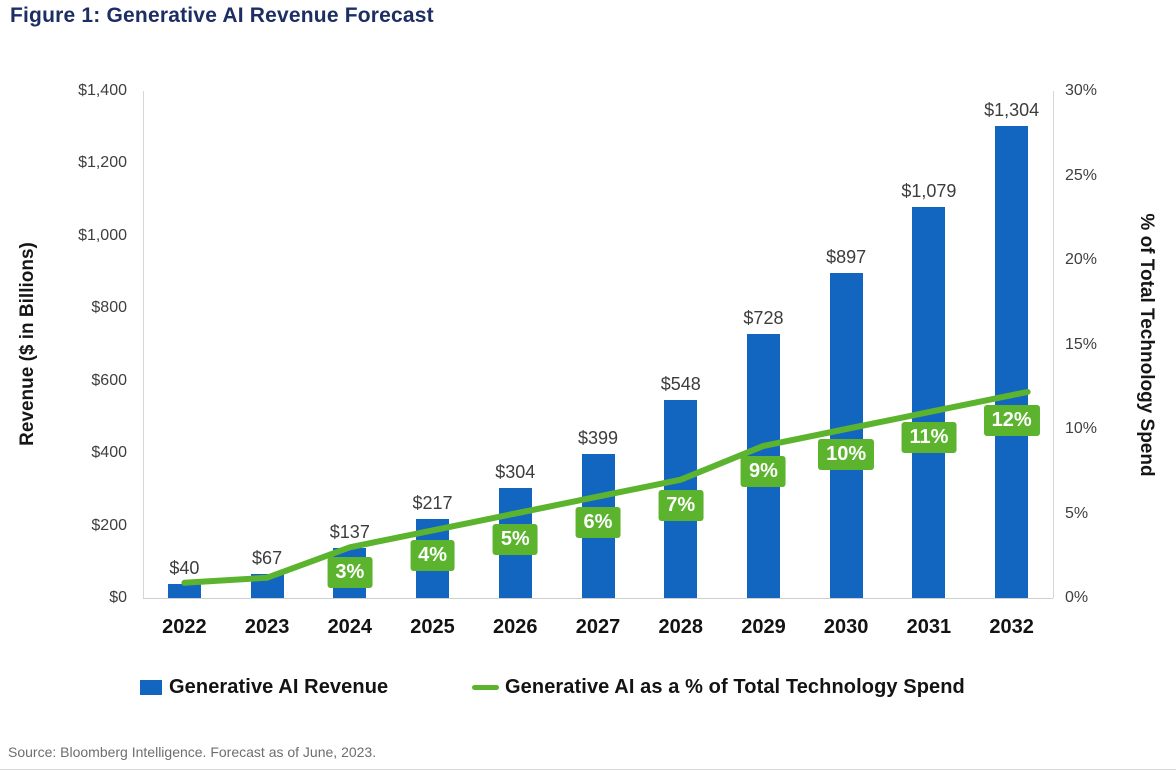 The height and width of the screenshot is (771, 1176). What do you see at coordinates (598, 522) in the screenshot?
I see `percent-badge-2027: 6%` at bounding box center [598, 522].